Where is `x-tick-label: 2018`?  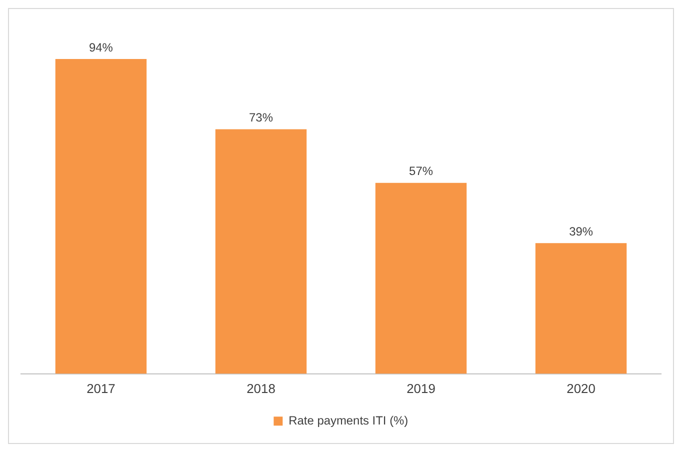 x-tick-label: 2018 is located at coordinates (261, 388).